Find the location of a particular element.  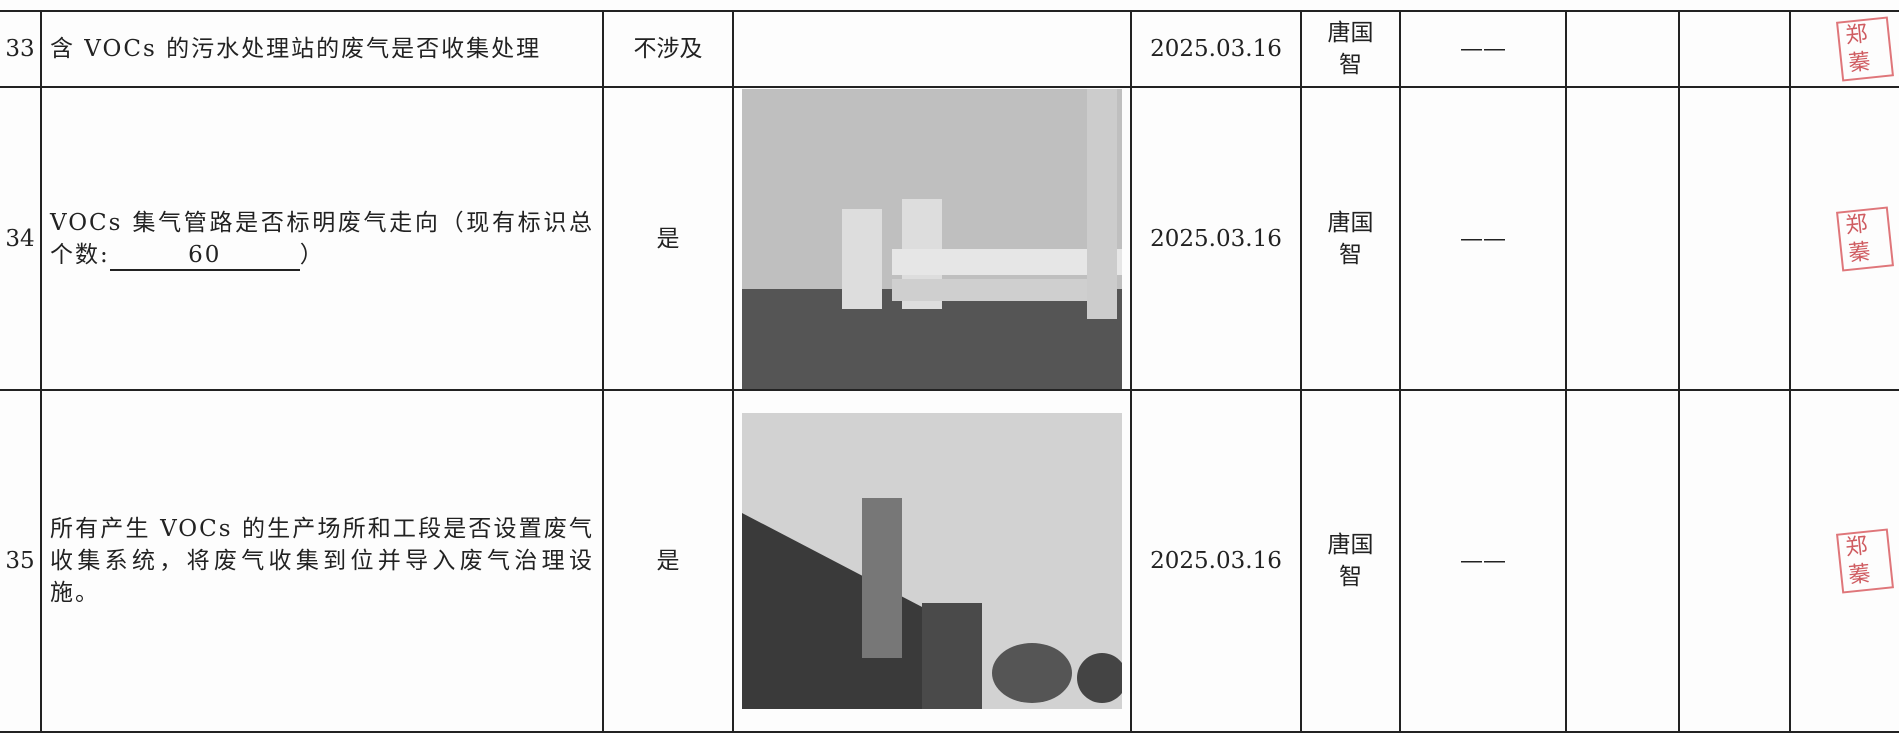

number-cell: 34 is located at coordinates (21, 239).